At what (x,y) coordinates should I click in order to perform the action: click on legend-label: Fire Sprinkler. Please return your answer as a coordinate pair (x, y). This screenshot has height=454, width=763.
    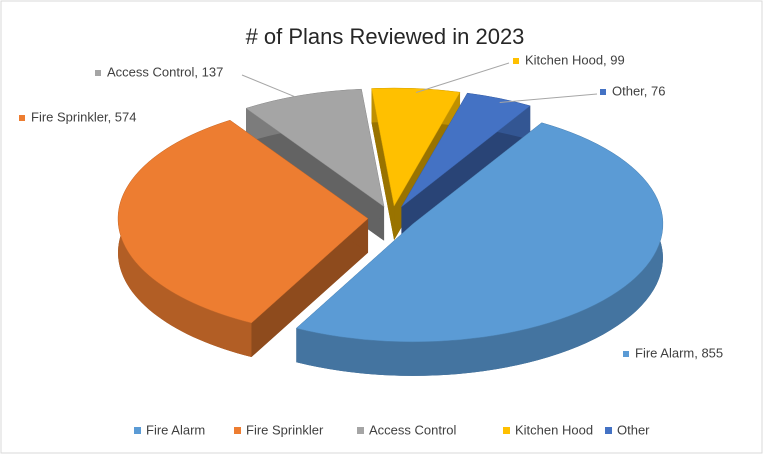
    Looking at the image, I should click on (285, 429).